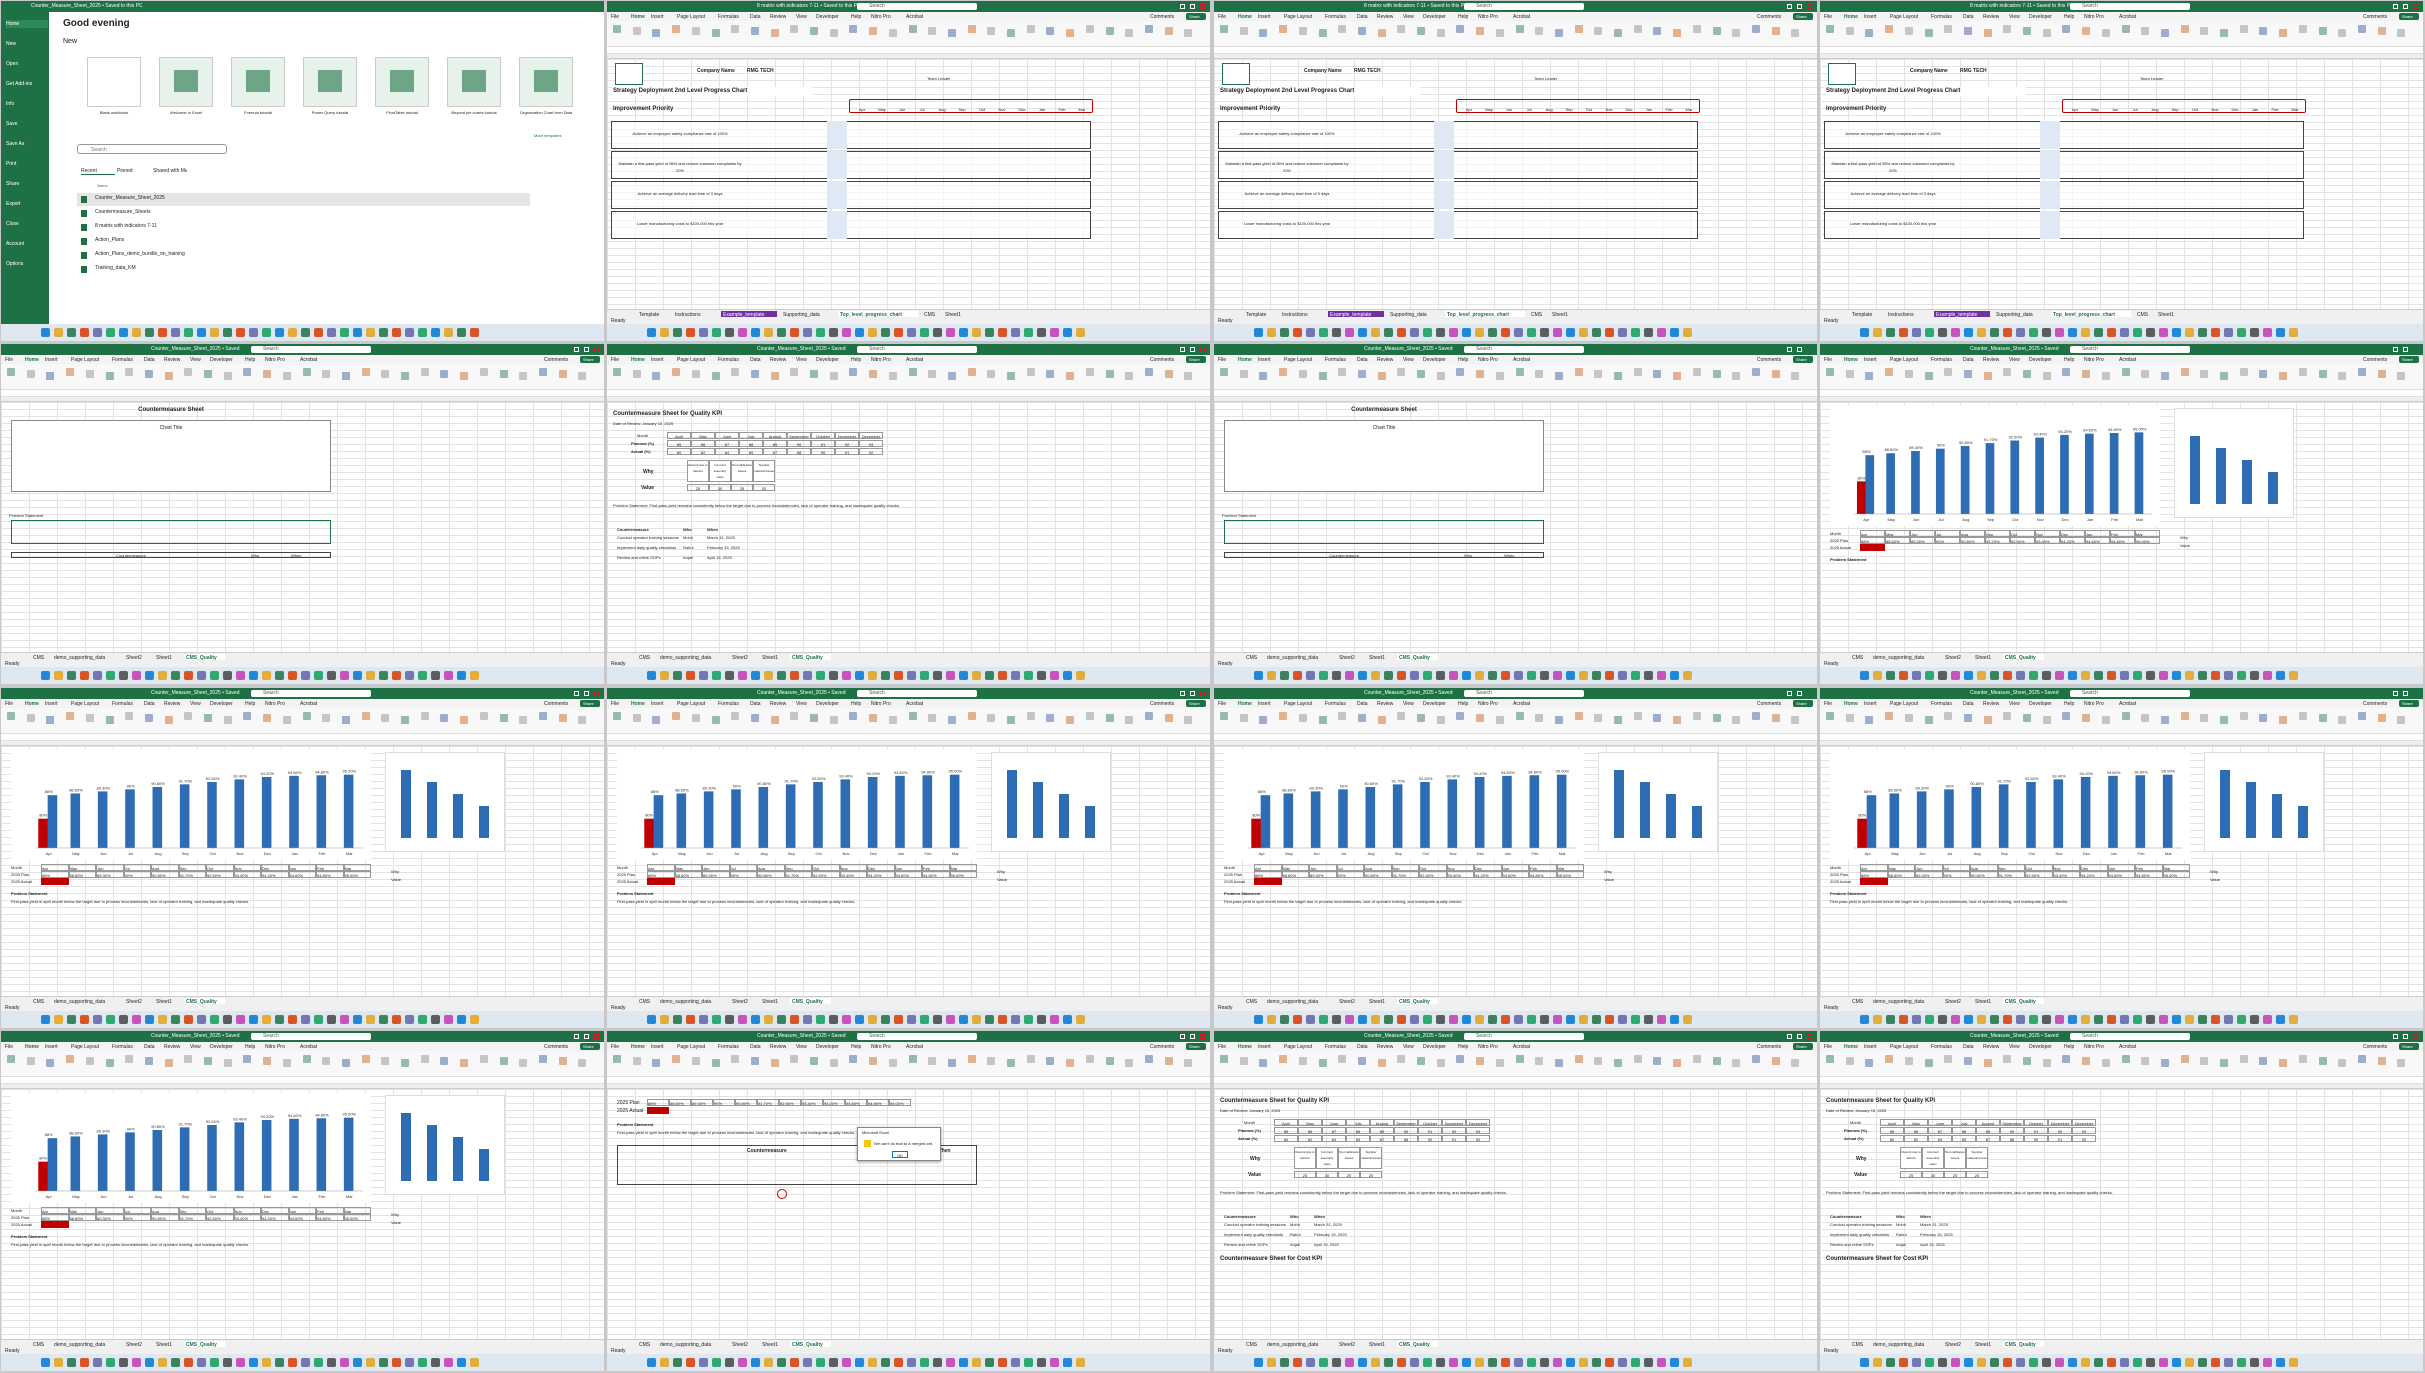 This screenshot has height=1373, width=2425. I want to click on sheet-tab: CMS, so click(645, 1344).